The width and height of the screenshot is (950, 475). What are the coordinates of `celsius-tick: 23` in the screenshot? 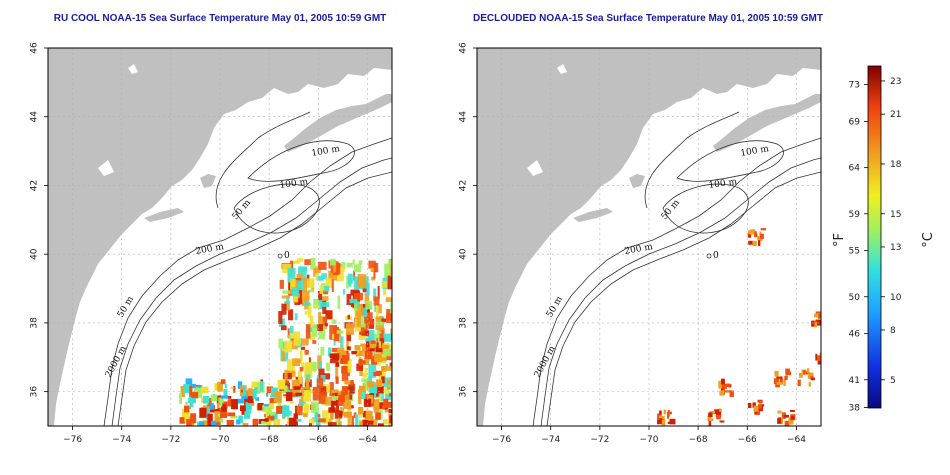 It's located at (895, 82).